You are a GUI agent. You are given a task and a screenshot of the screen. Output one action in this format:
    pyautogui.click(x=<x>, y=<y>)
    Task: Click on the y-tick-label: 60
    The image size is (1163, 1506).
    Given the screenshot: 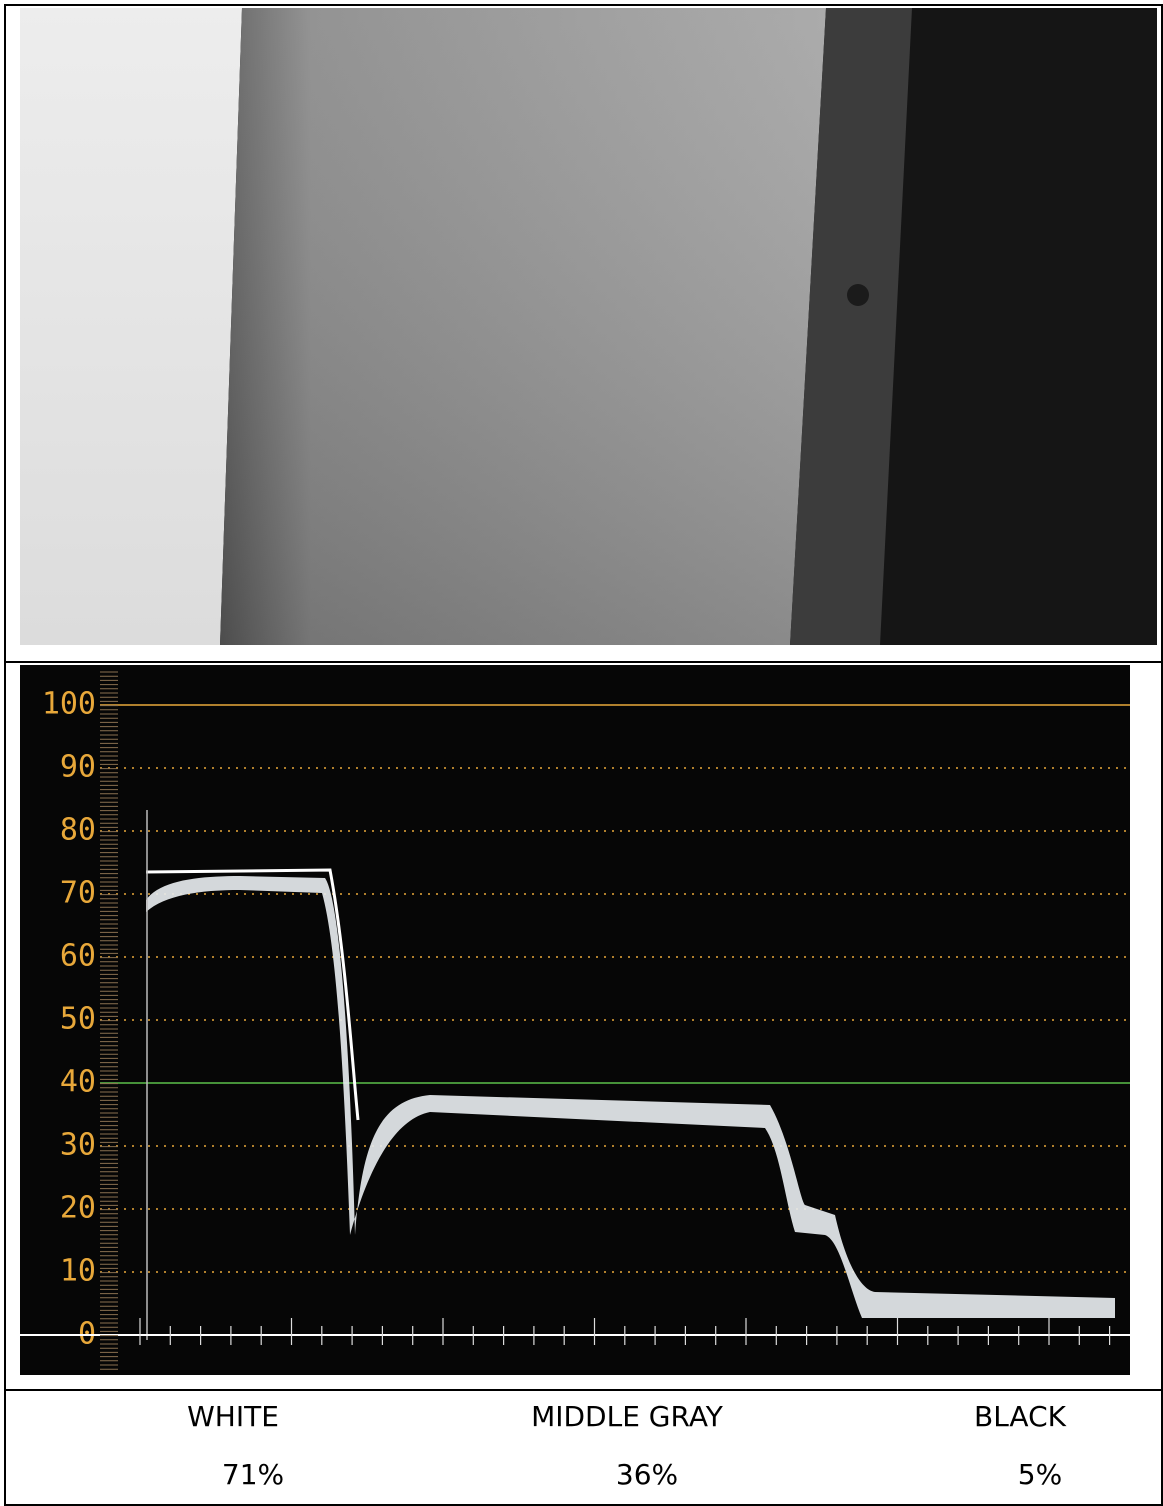 What is the action you would take?
    pyautogui.click(x=78, y=956)
    